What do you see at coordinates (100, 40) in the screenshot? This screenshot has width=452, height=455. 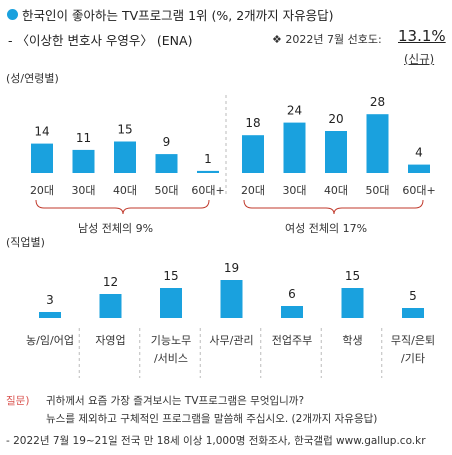 I see `chart-subtitle: - 〈이상한 변호사 우영우〉 (ENA)` at bounding box center [100, 40].